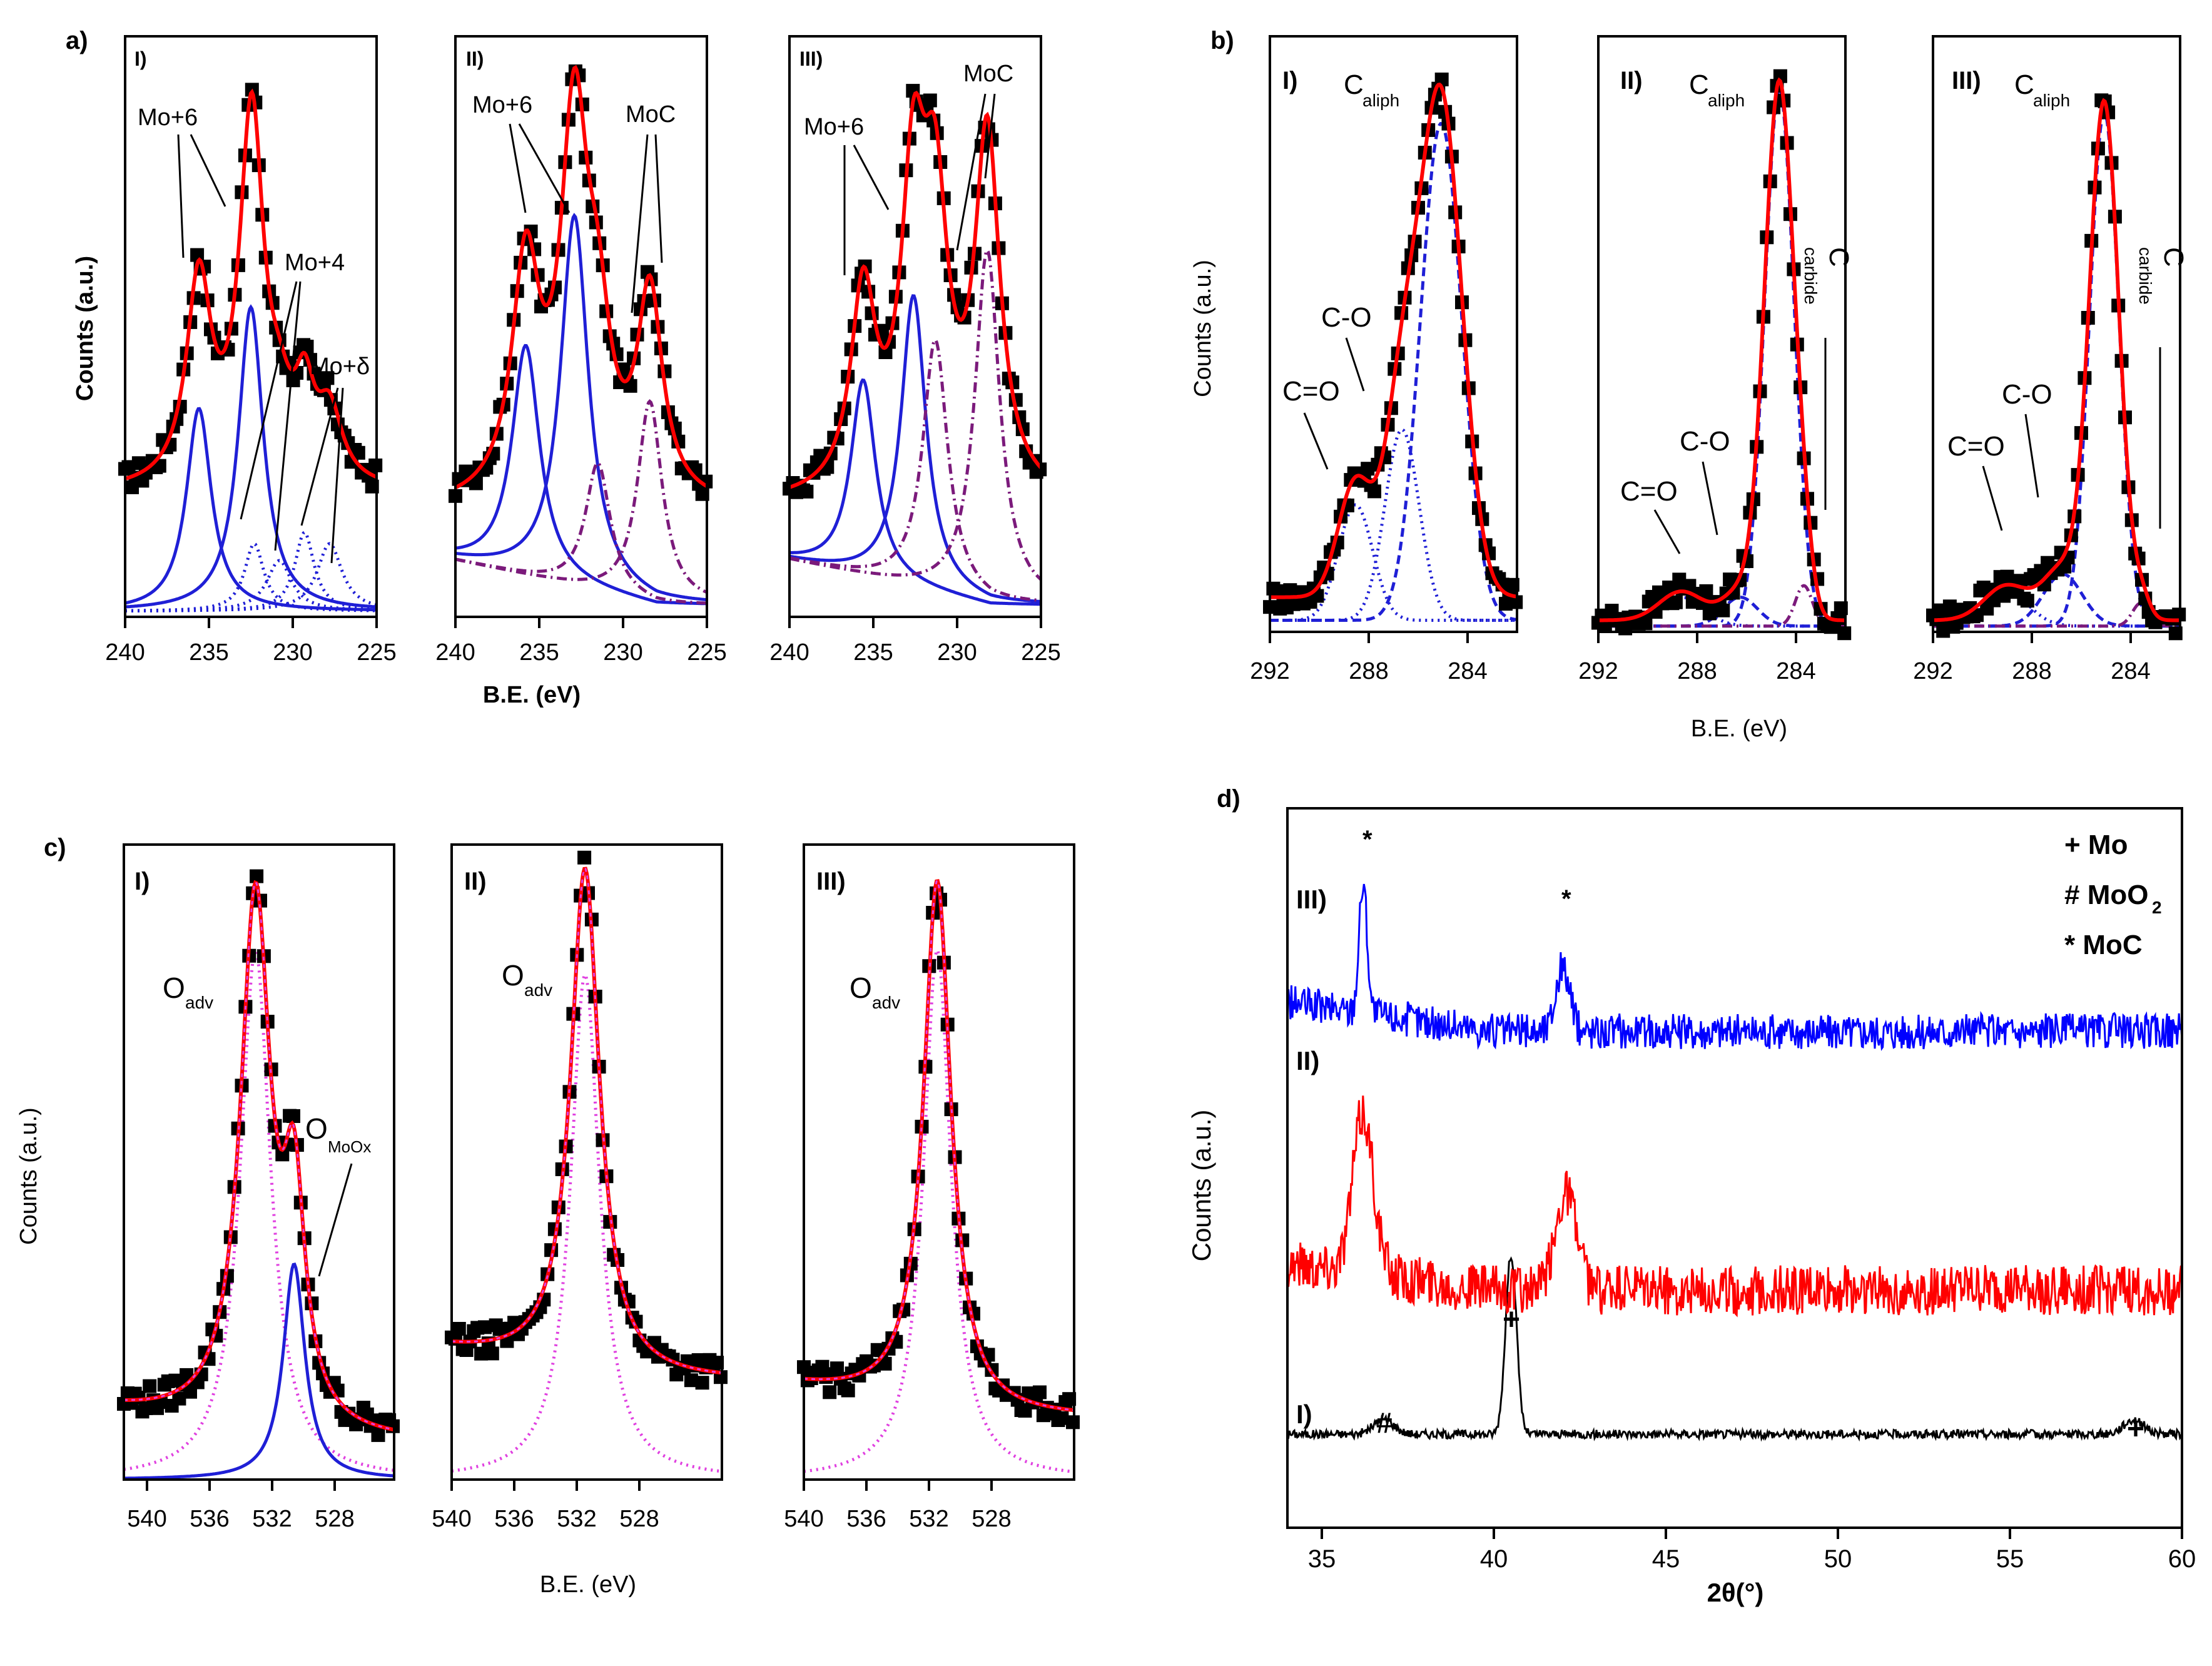 Image resolution: width=2212 pixels, height=1666 pixels. I want to click on tick-label: 60, so click(2182, 1559).